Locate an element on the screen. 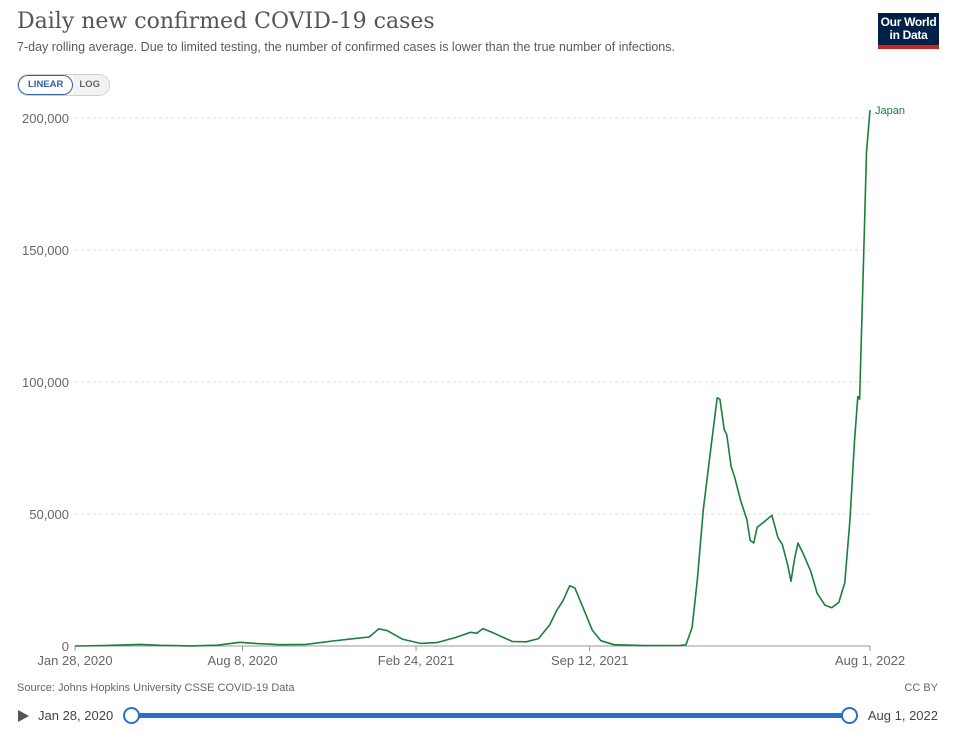  linear-scale-button: LINEAR is located at coordinates (46, 85).